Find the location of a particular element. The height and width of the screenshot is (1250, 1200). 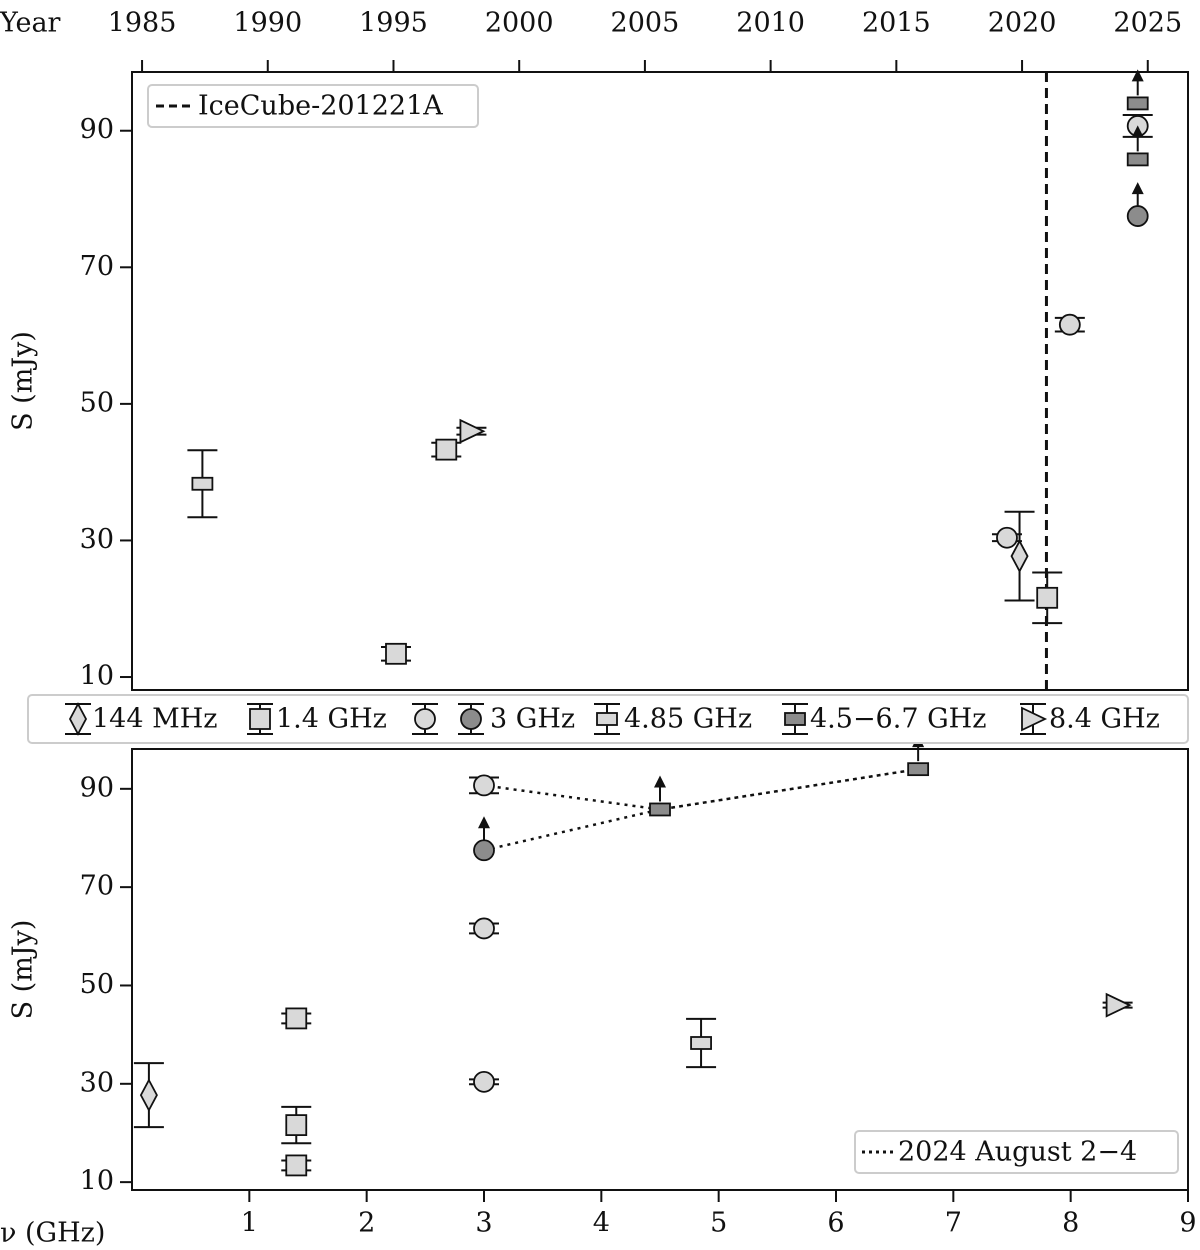

x-tick-label: 2025 is located at coordinates (1147, 23).